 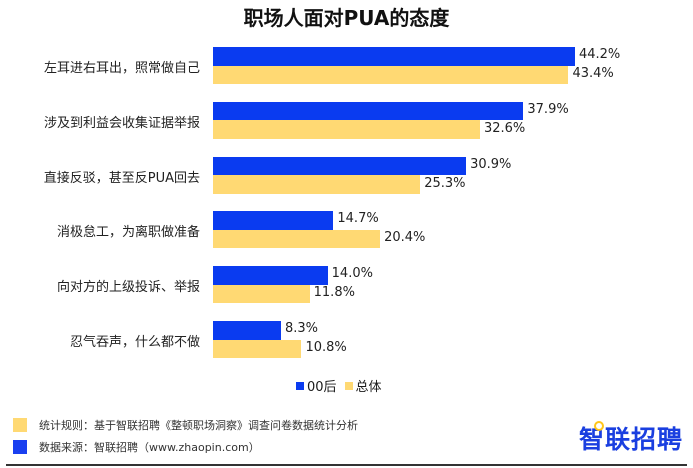 What do you see at coordinates (343, 385) in the screenshot?
I see `legend: 00后 总体` at bounding box center [343, 385].